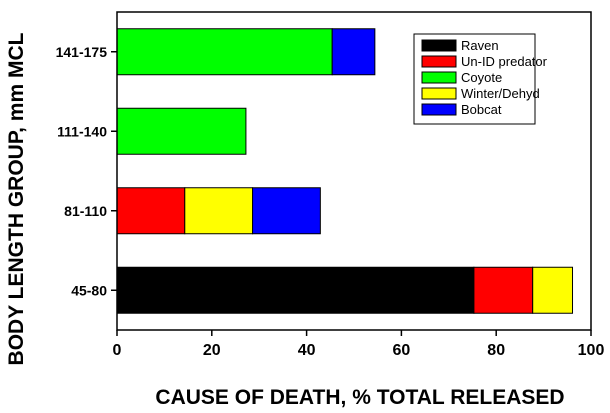  What do you see at coordinates (85, 211) in the screenshot?
I see `y-tick-label: 81-110` at bounding box center [85, 211].